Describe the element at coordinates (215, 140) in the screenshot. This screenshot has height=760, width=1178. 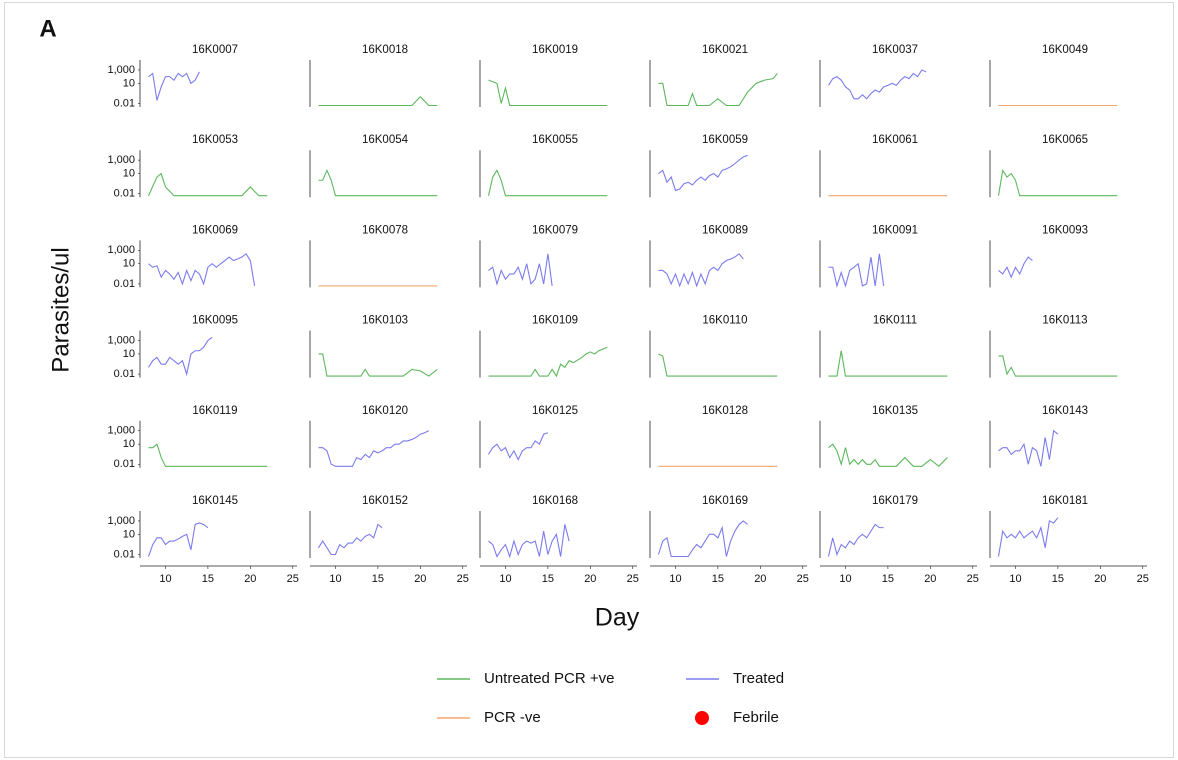
I see `panel-title: 16K0053` at that location.